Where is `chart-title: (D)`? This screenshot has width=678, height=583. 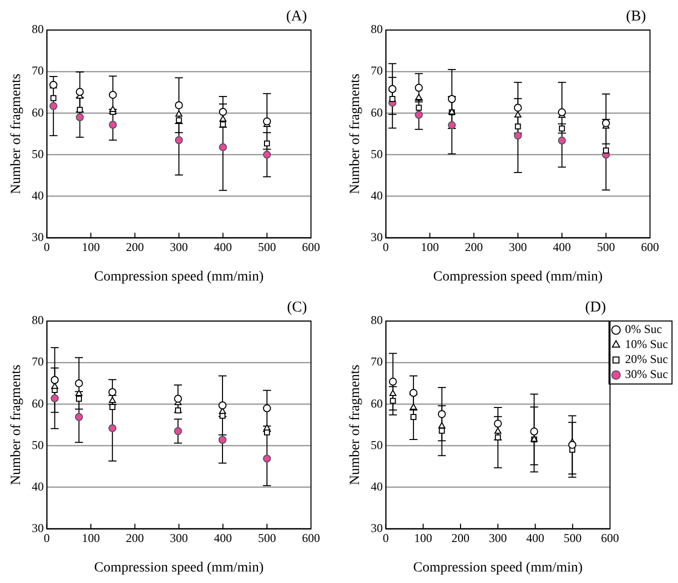
chart-title: (D) is located at coordinates (595, 307).